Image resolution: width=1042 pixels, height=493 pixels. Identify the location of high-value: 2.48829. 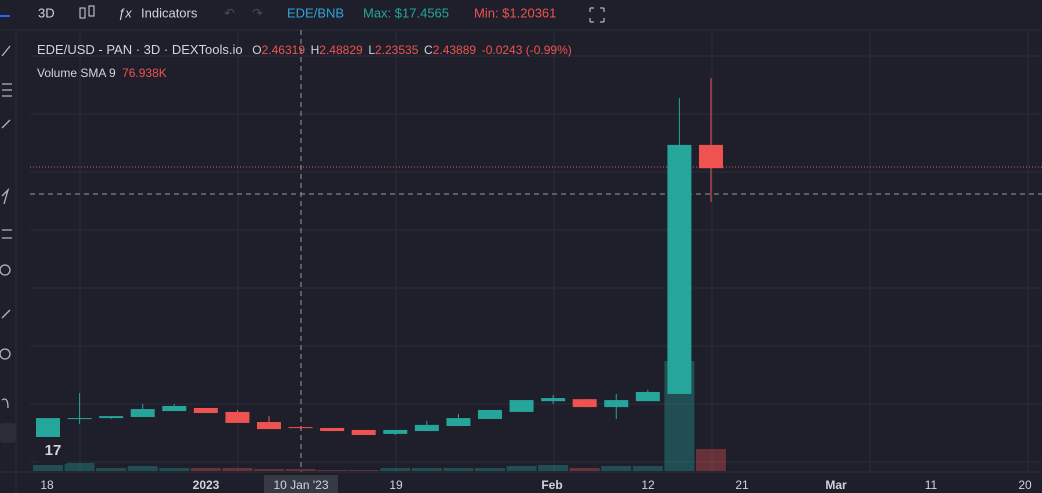
(341, 50).